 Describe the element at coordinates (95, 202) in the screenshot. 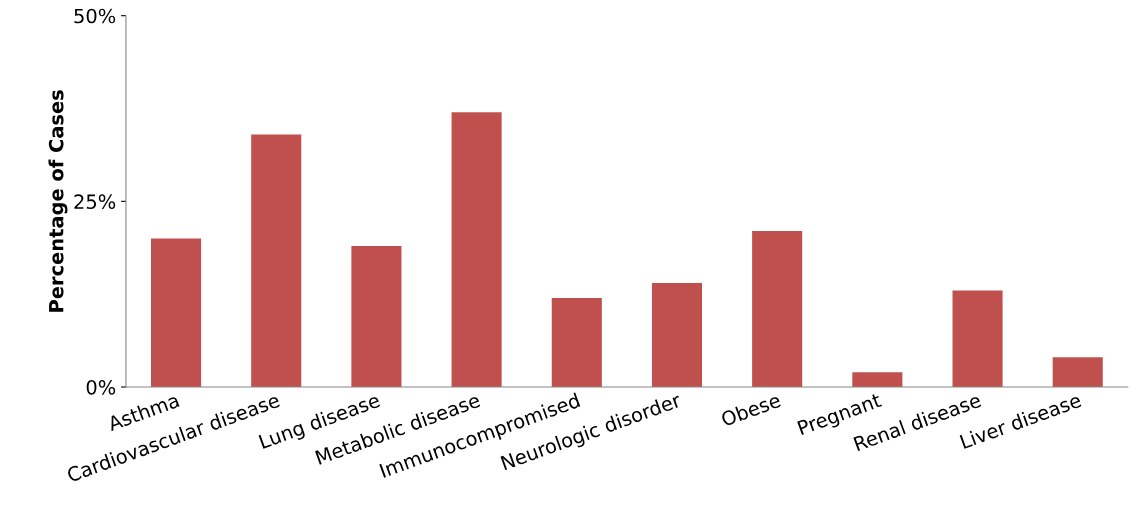

I see `y-tick-label: 25%` at that location.